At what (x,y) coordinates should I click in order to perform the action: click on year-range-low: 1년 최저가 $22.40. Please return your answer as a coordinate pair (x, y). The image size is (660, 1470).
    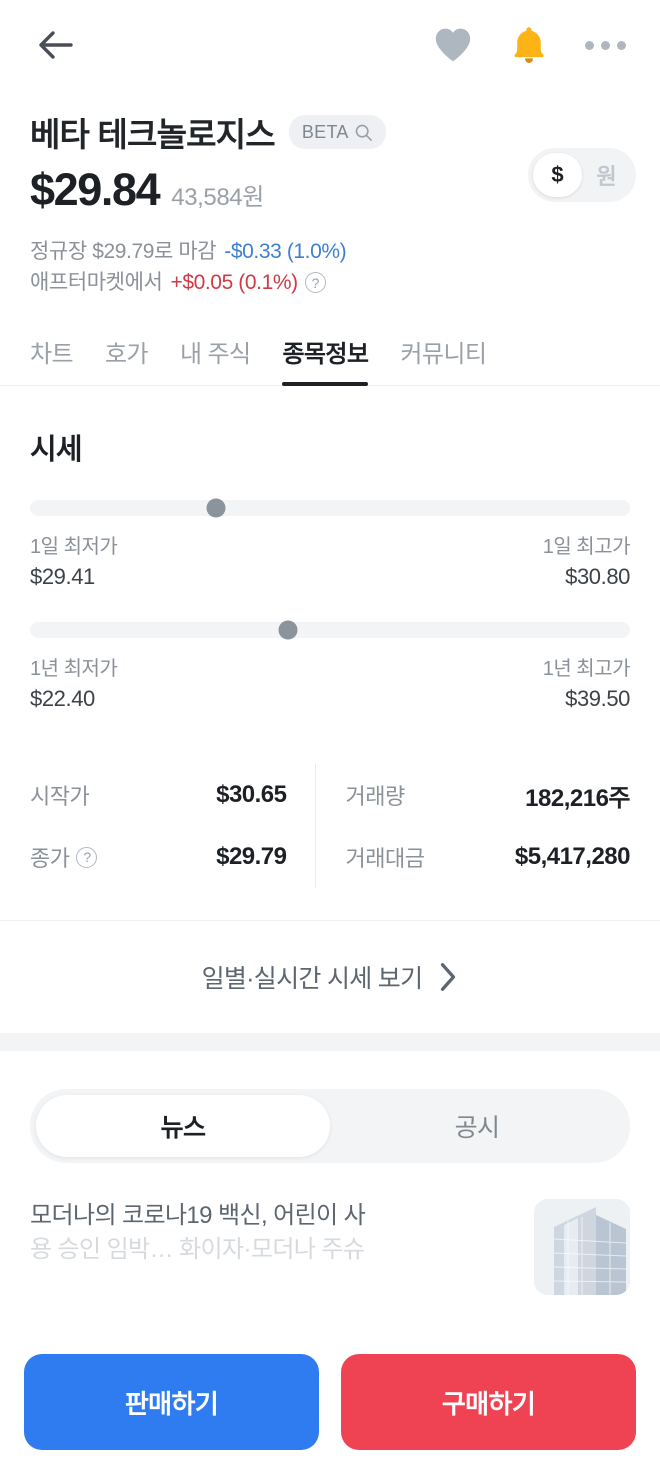
    Looking at the image, I should click on (74, 682).